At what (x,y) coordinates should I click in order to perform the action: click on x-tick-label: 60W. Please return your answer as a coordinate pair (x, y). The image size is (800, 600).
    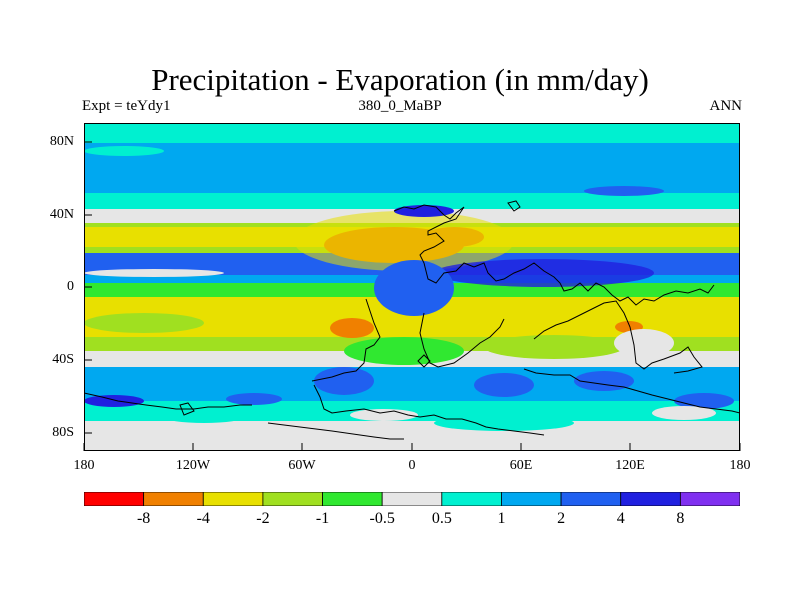
    Looking at the image, I should click on (302, 465).